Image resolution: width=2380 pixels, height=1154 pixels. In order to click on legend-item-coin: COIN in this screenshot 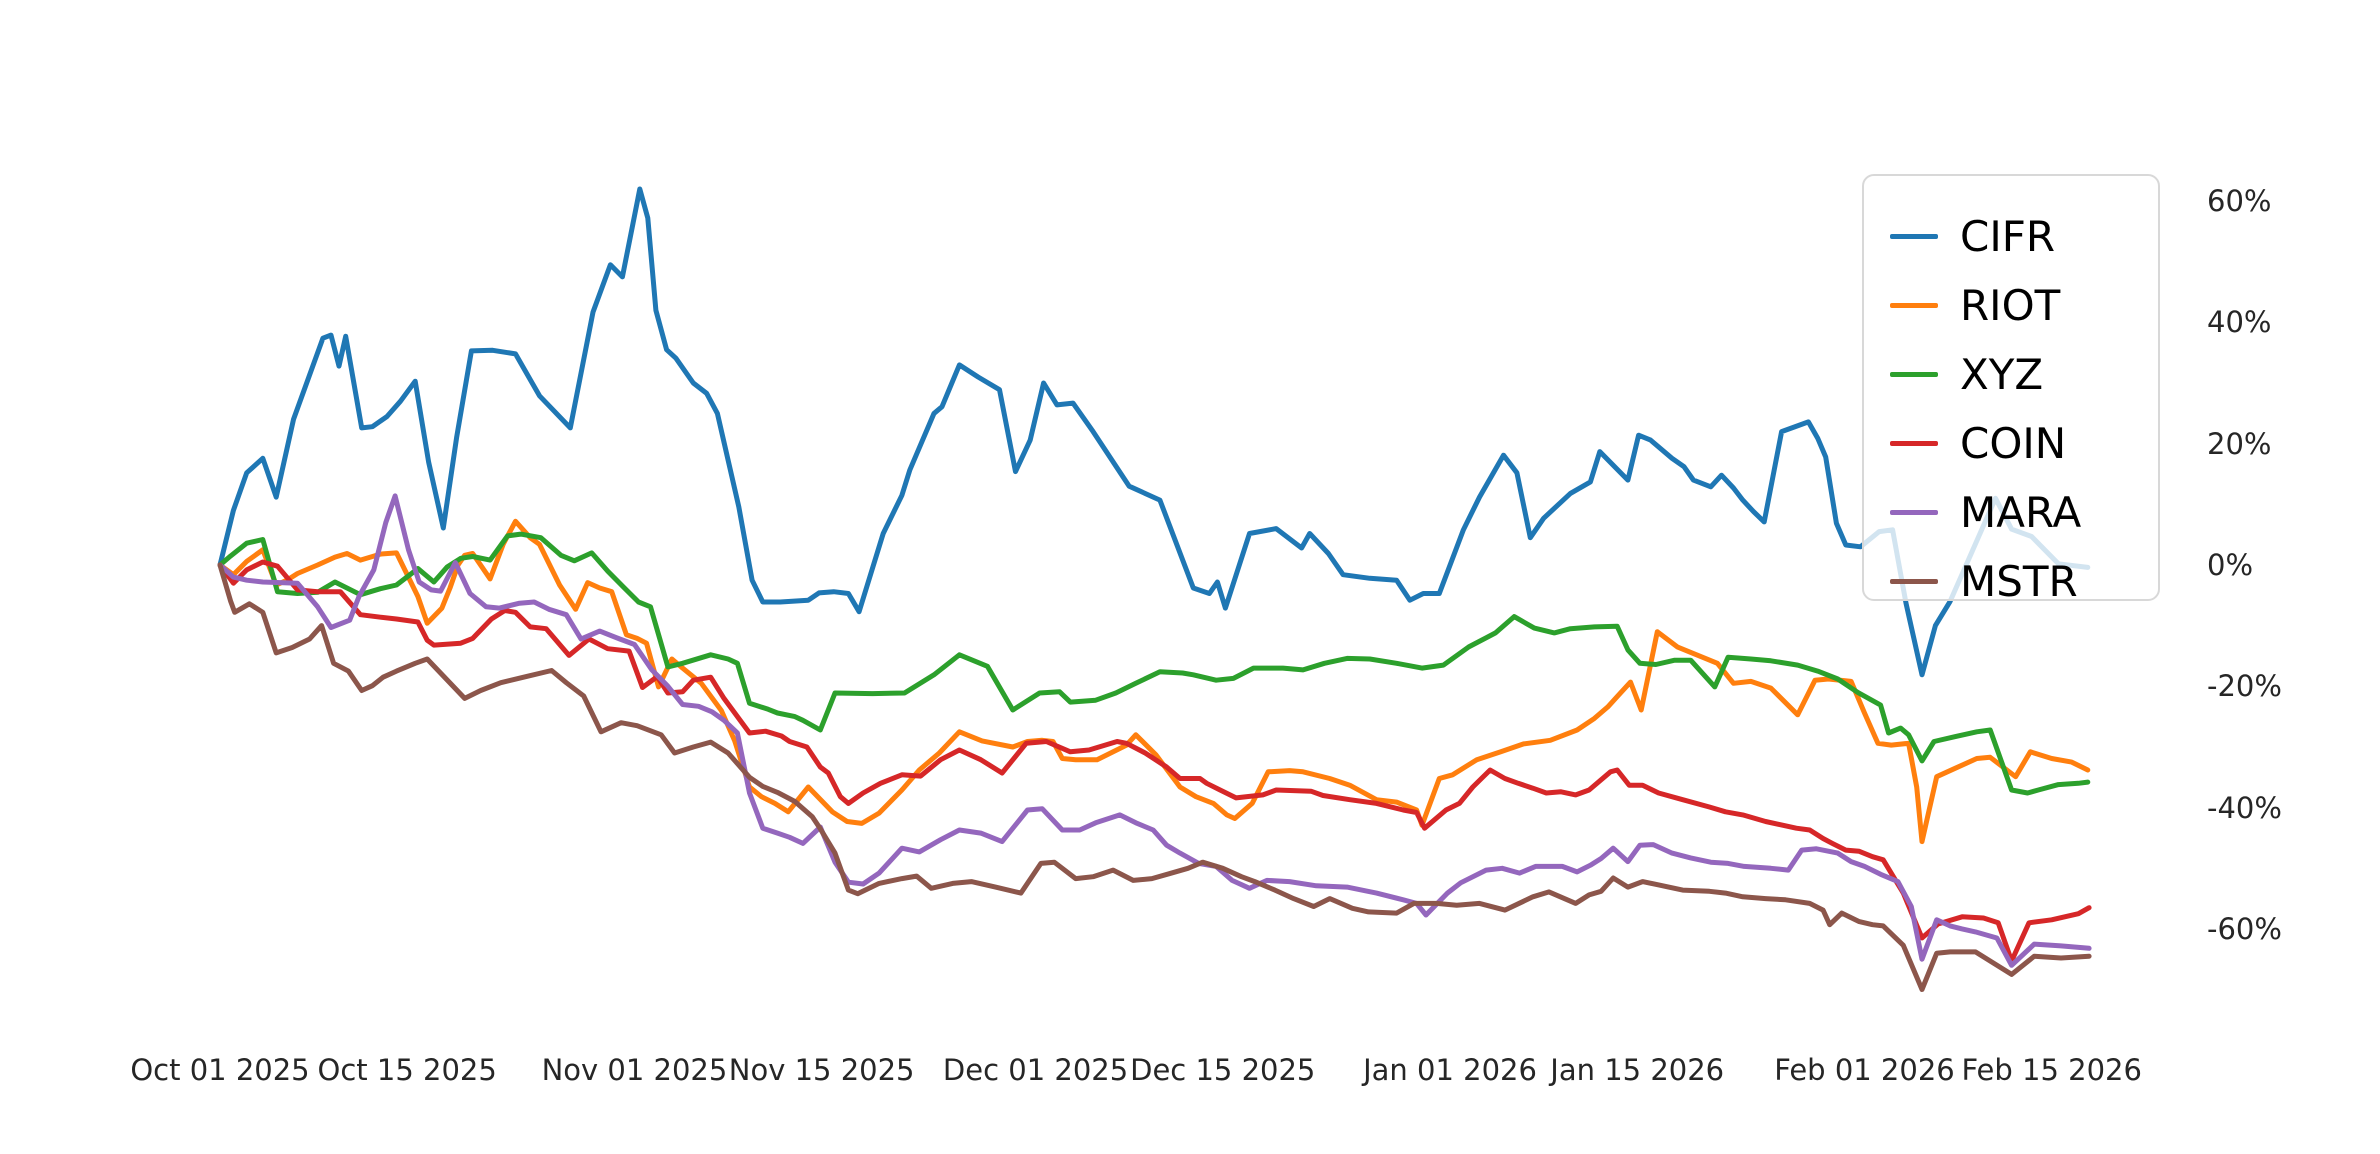, I will do `click(2009, 443)`.